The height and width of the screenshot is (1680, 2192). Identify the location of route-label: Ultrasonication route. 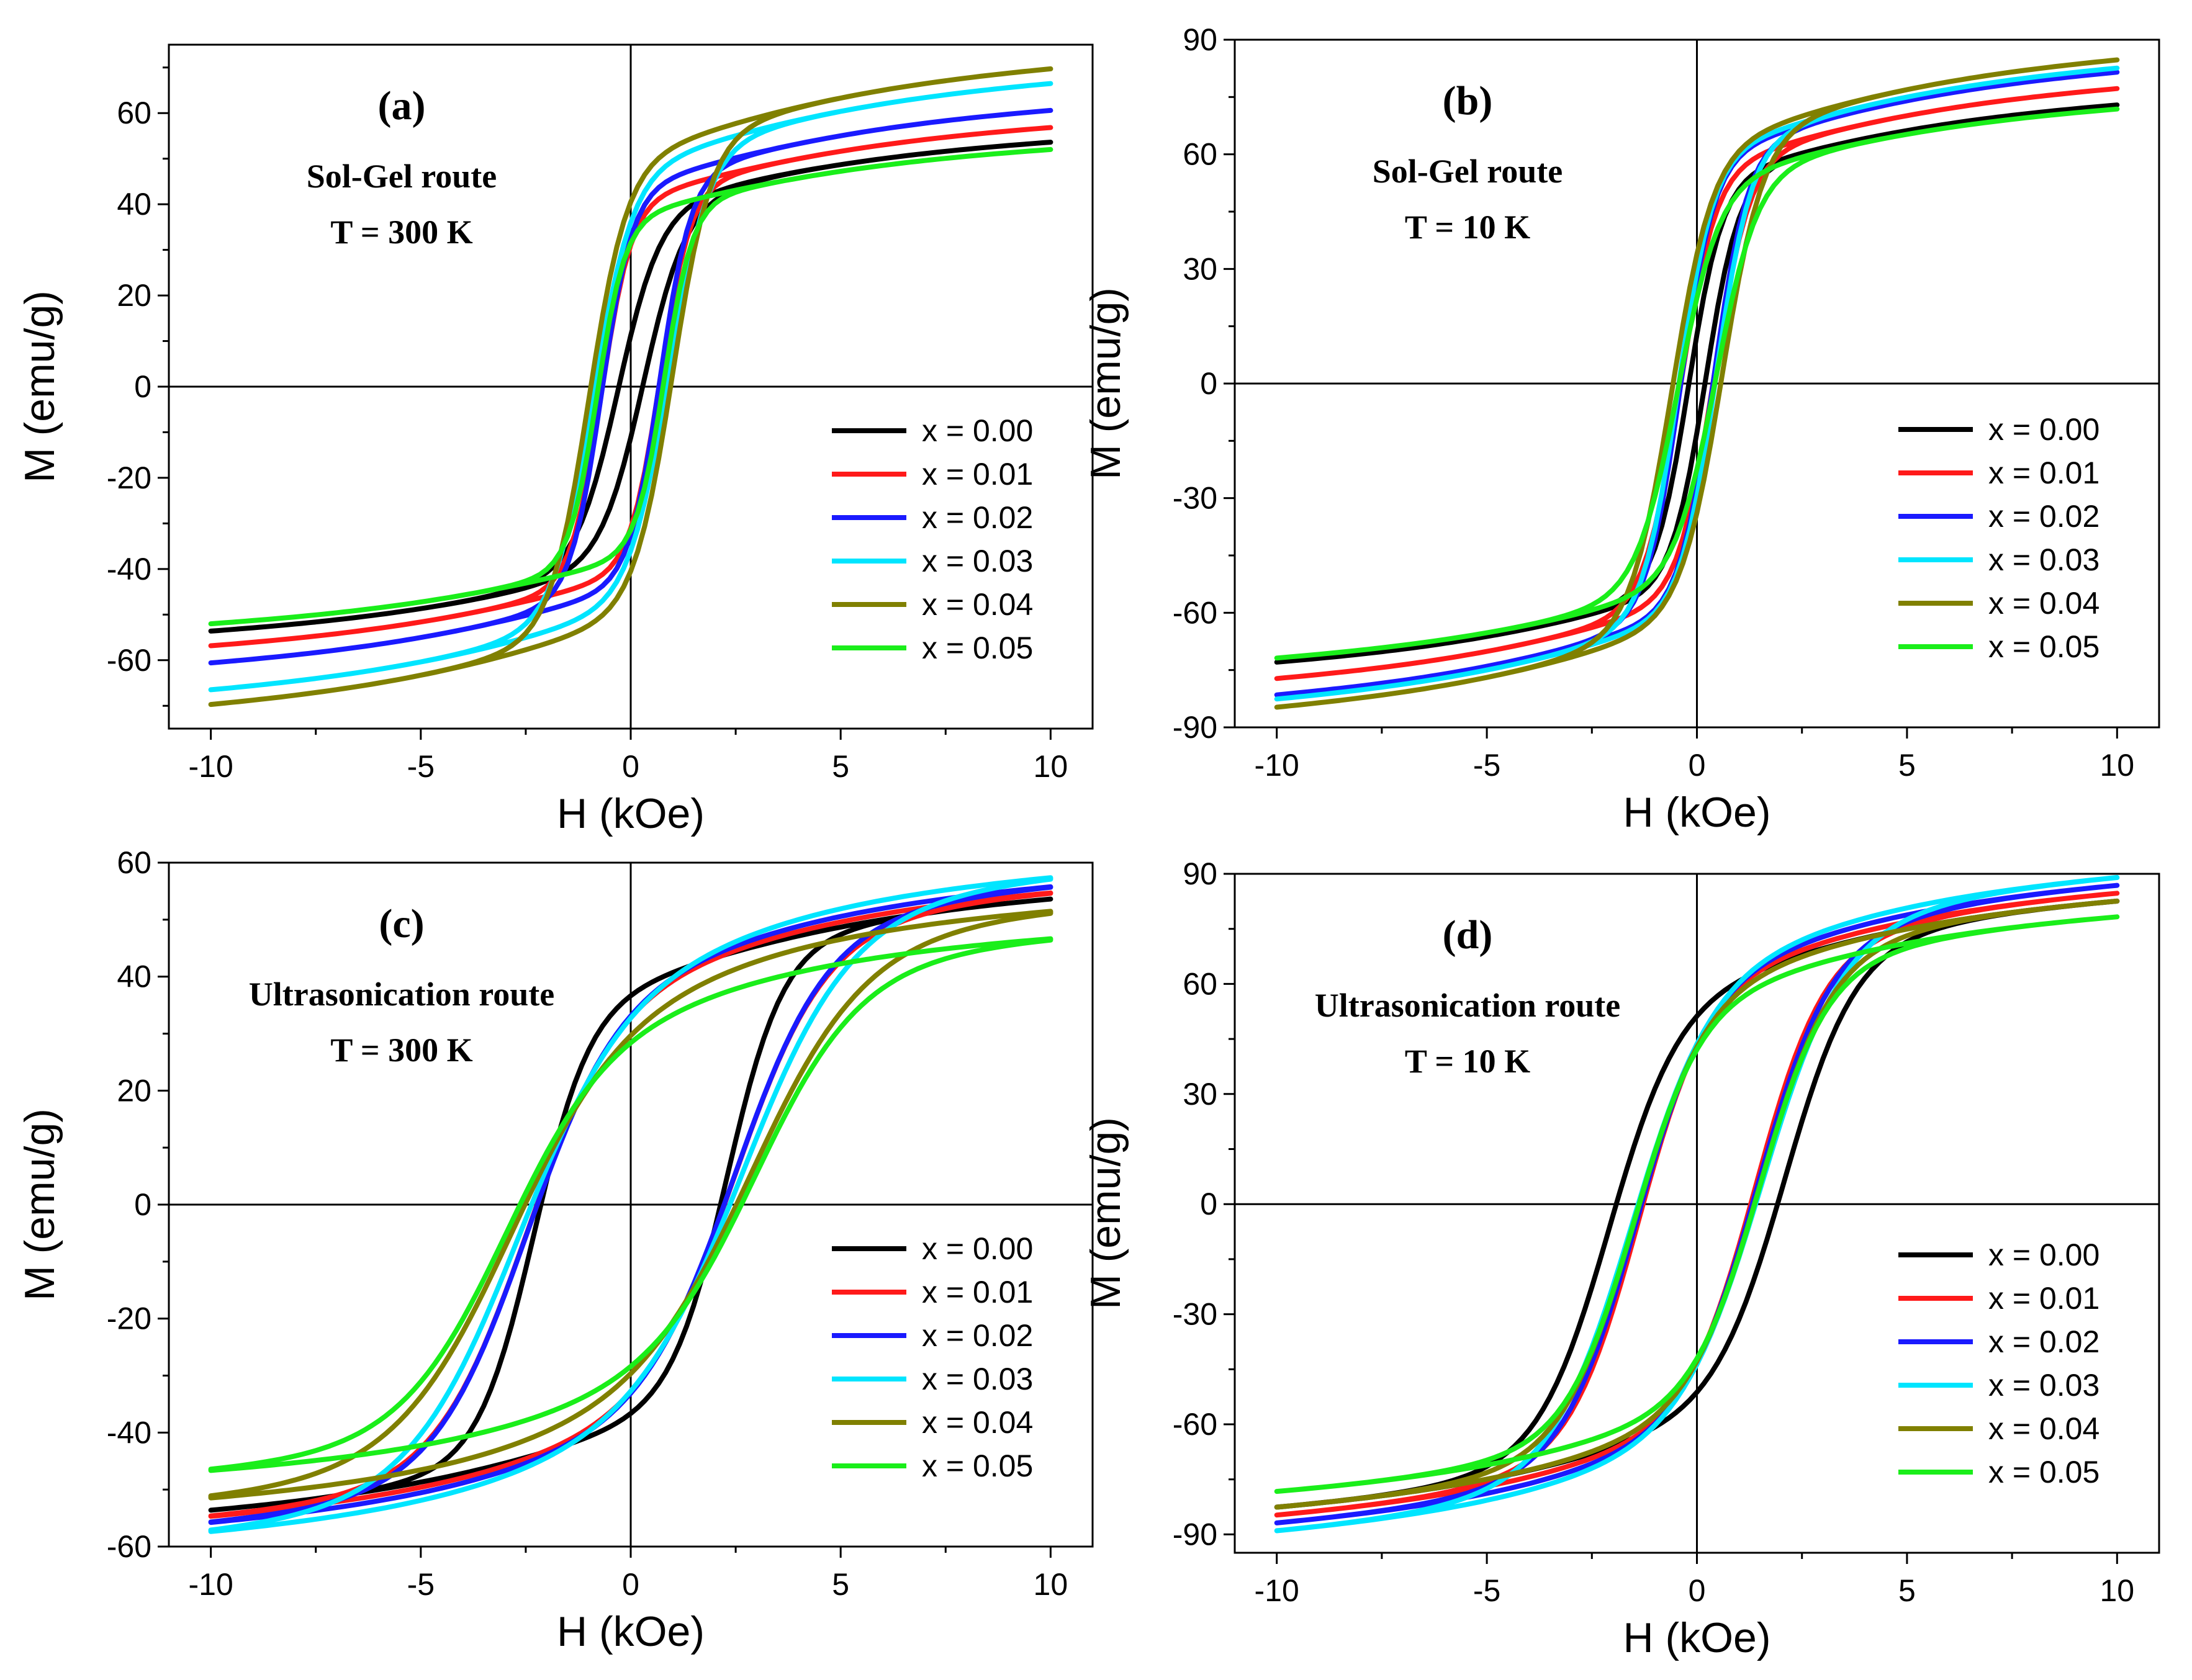
(401, 995).